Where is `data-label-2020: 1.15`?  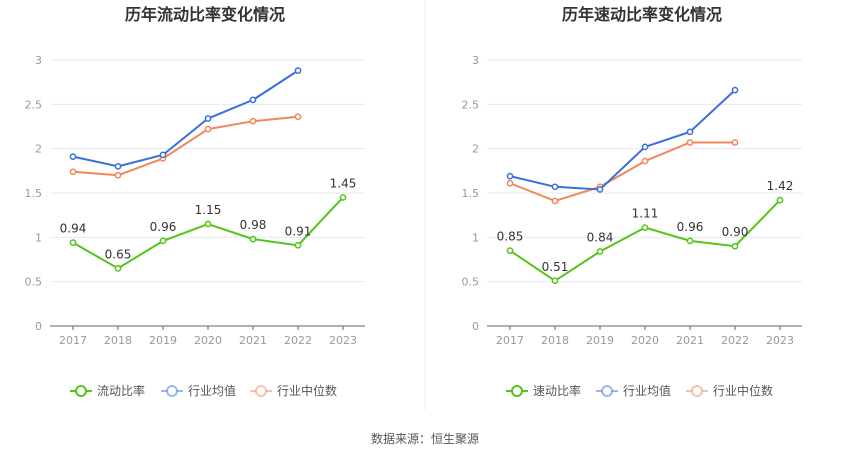
data-label-2020: 1.15 is located at coordinates (208, 210).